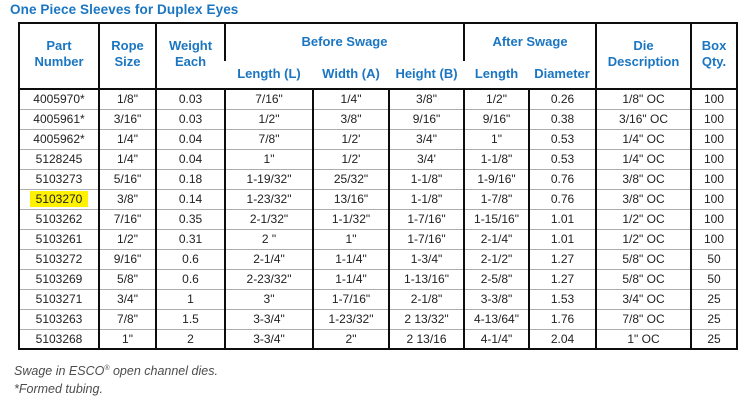 Image resolution: width=752 pixels, height=402 pixels. I want to click on cell-after_diameter: 0.76, so click(562, 178).